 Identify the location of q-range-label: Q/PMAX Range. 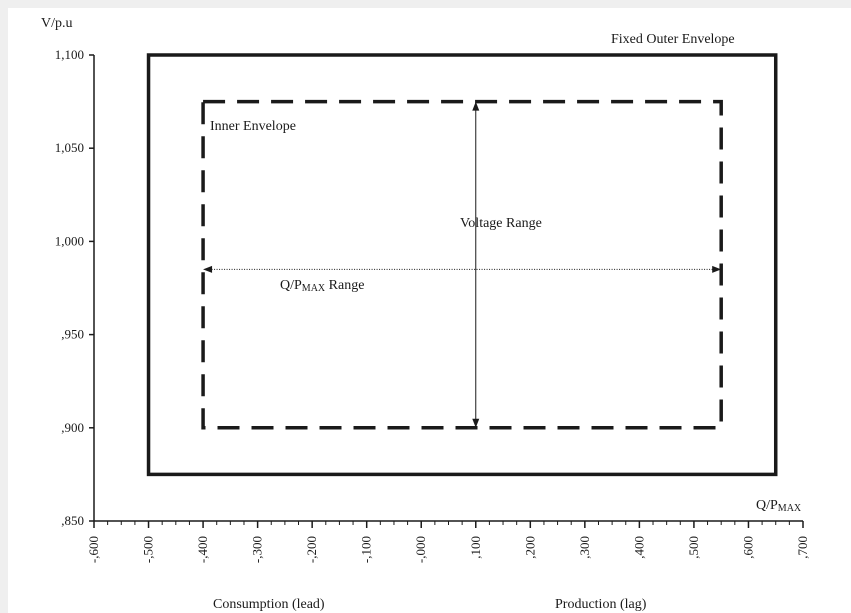
(322, 286).